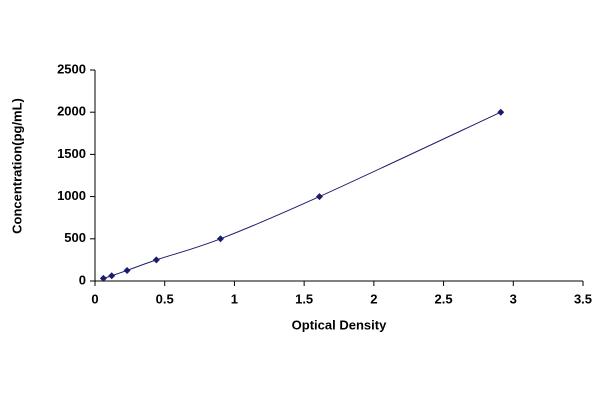 The width and height of the screenshot is (600, 400). I want to click on y-tick-label: 500, so click(75, 237).